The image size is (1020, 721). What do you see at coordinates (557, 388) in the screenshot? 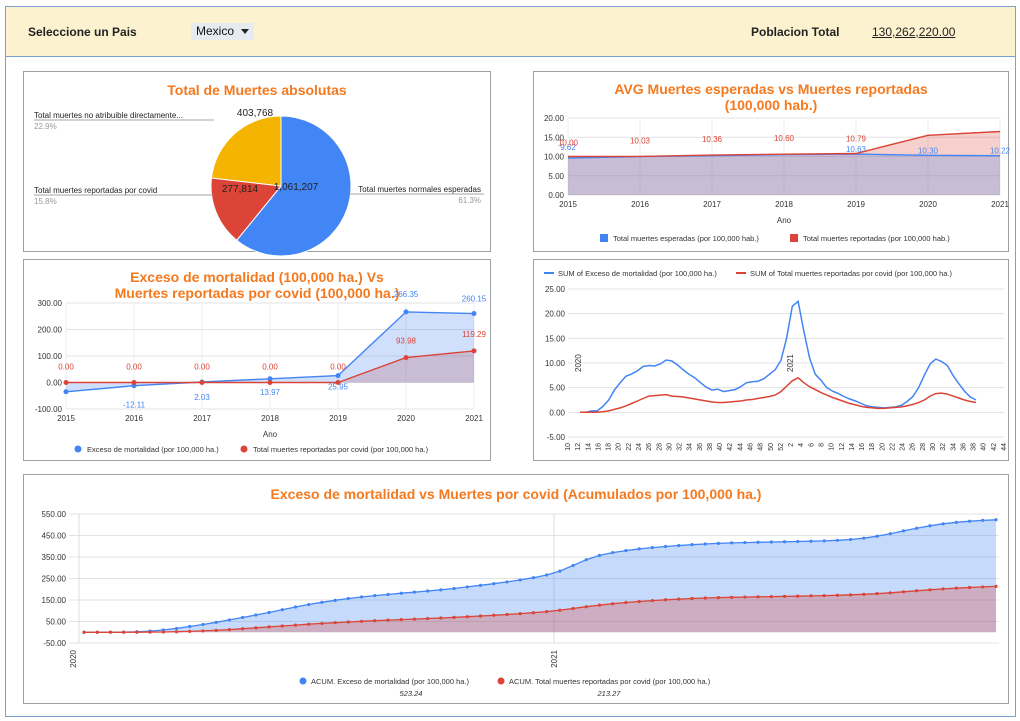
I see `y-tick-label: 5.00` at bounding box center [557, 388].